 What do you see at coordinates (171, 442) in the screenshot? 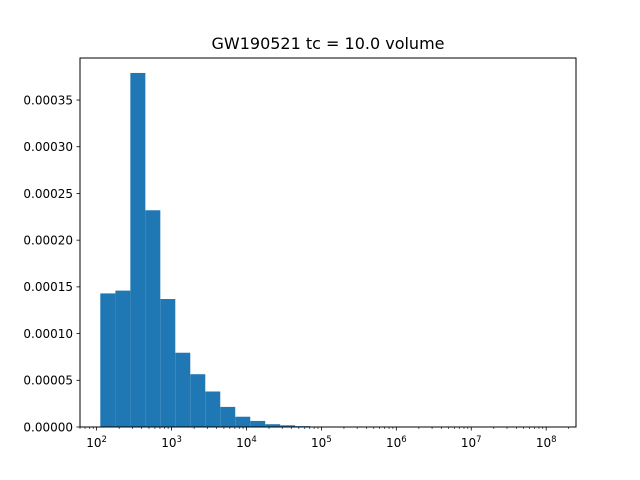
I see `x-tick-label: 103` at bounding box center [171, 442].